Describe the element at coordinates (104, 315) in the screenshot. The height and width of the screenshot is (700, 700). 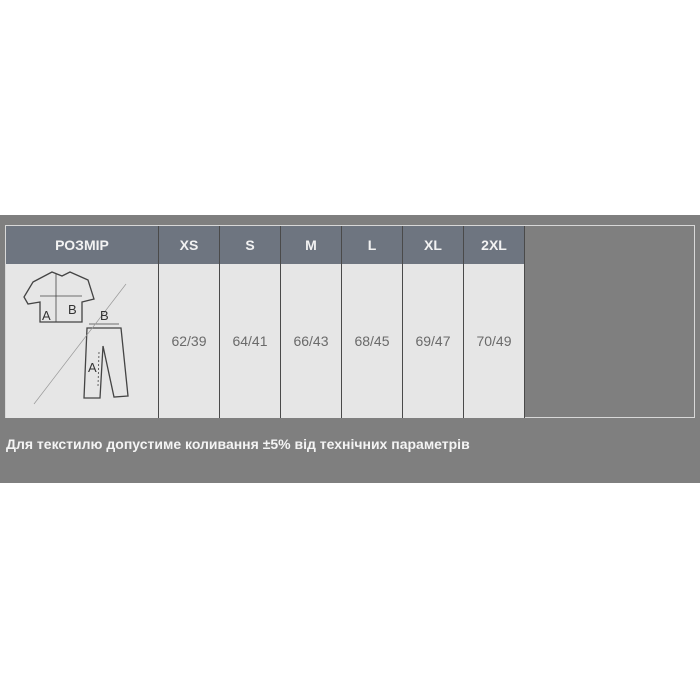
I see `pants-b-label: B` at that location.